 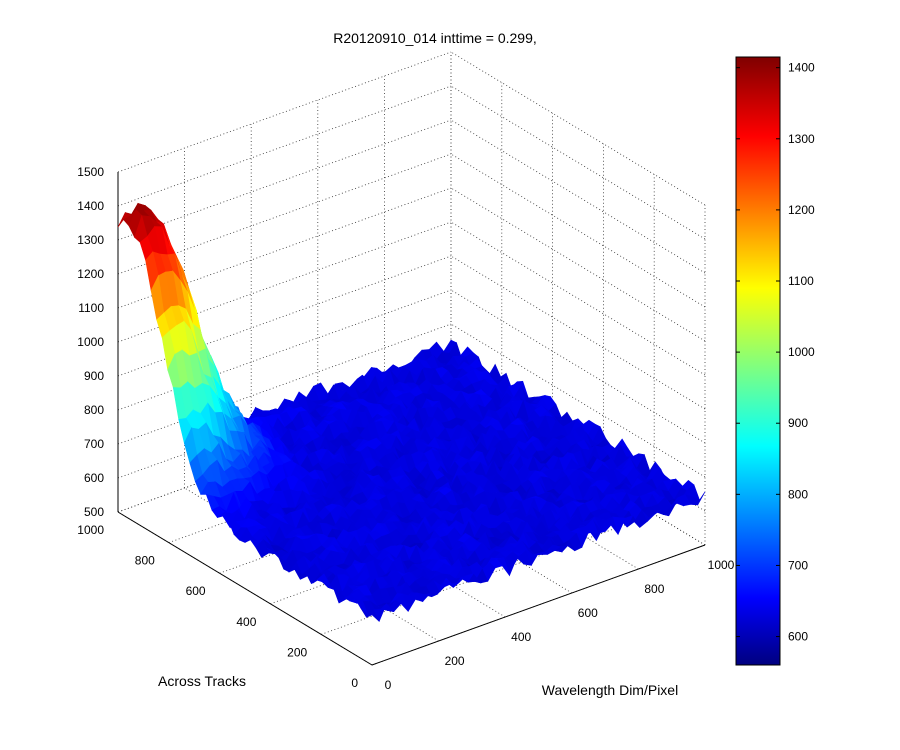 What do you see at coordinates (94, 376) in the screenshot?
I see `z-tick-label-4: 900` at bounding box center [94, 376].